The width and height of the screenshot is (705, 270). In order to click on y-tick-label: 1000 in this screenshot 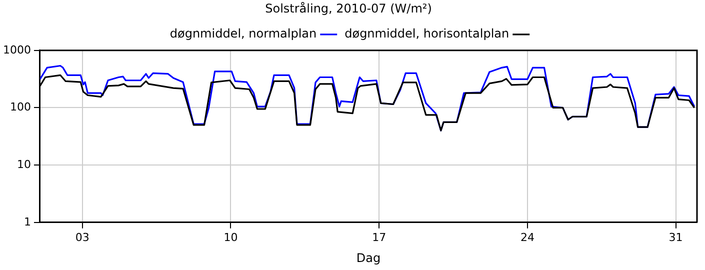, I will do `click(16, 49)`.